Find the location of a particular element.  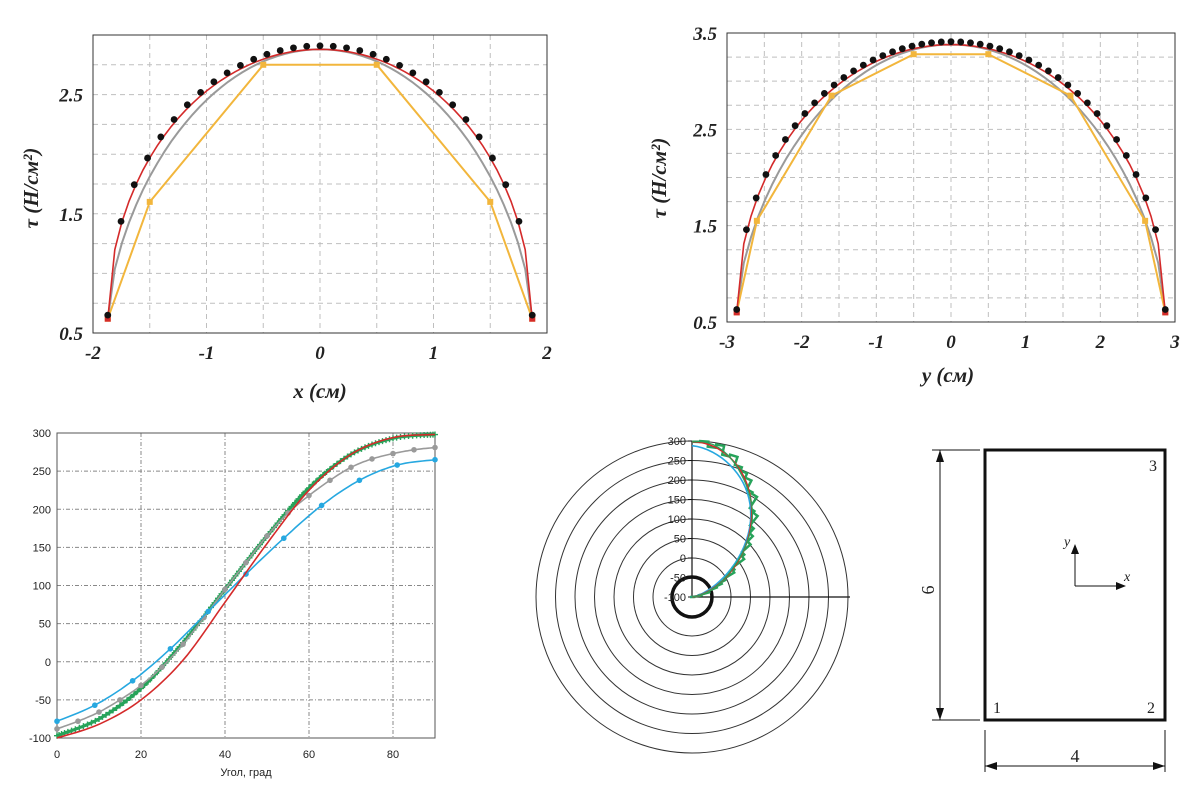

polar-tick-label: 300 is located at coordinates (677, 442).